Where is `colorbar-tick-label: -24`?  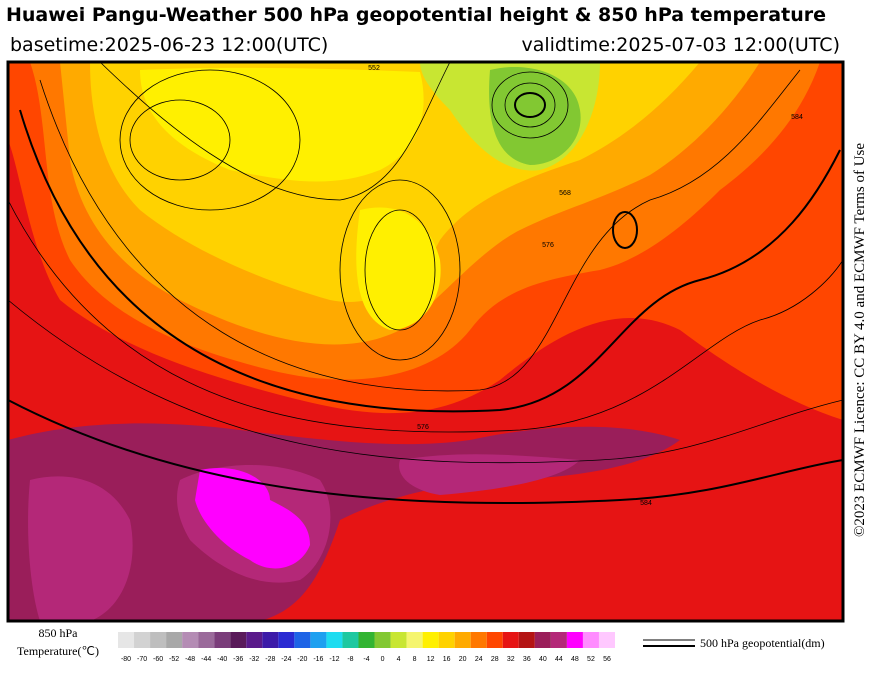
colorbar-tick-label: -24 is located at coordinates (286, 659).